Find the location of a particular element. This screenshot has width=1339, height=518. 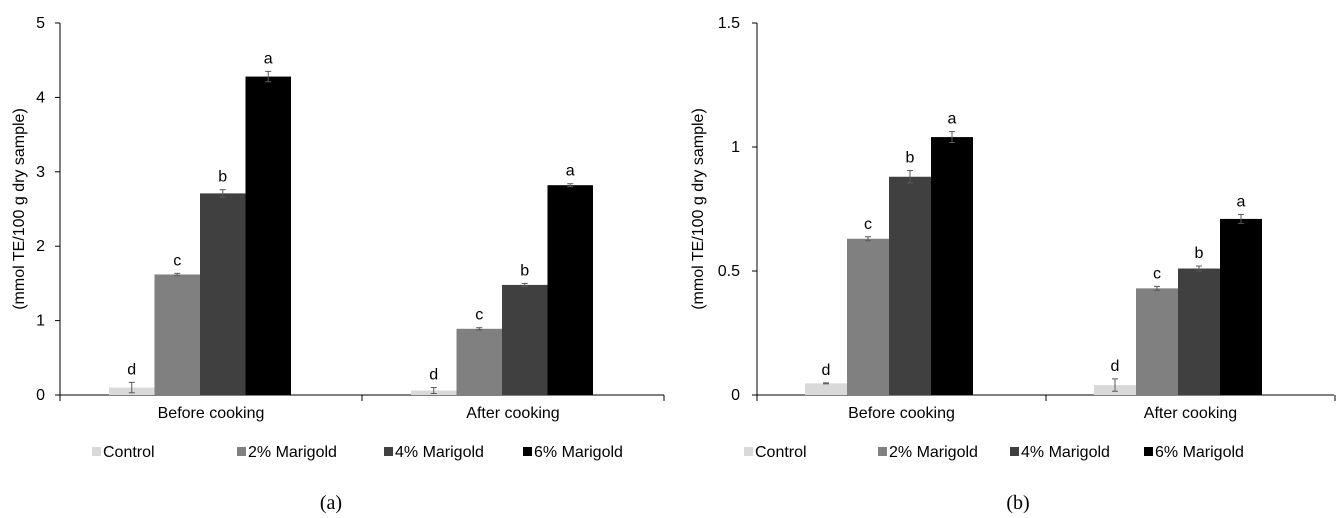

b-y-tick-label: 1.5 is located at coordinates (729, 23).